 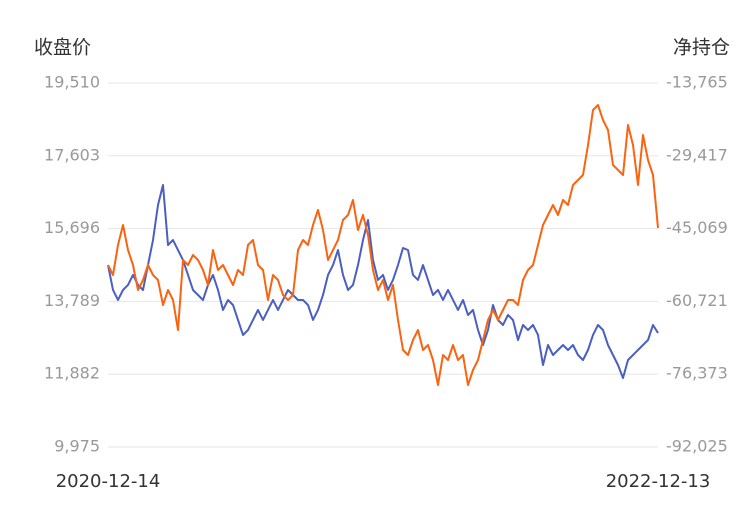 I want to click on y2-axis-title: 净持仓, so click(x=701, y=48).